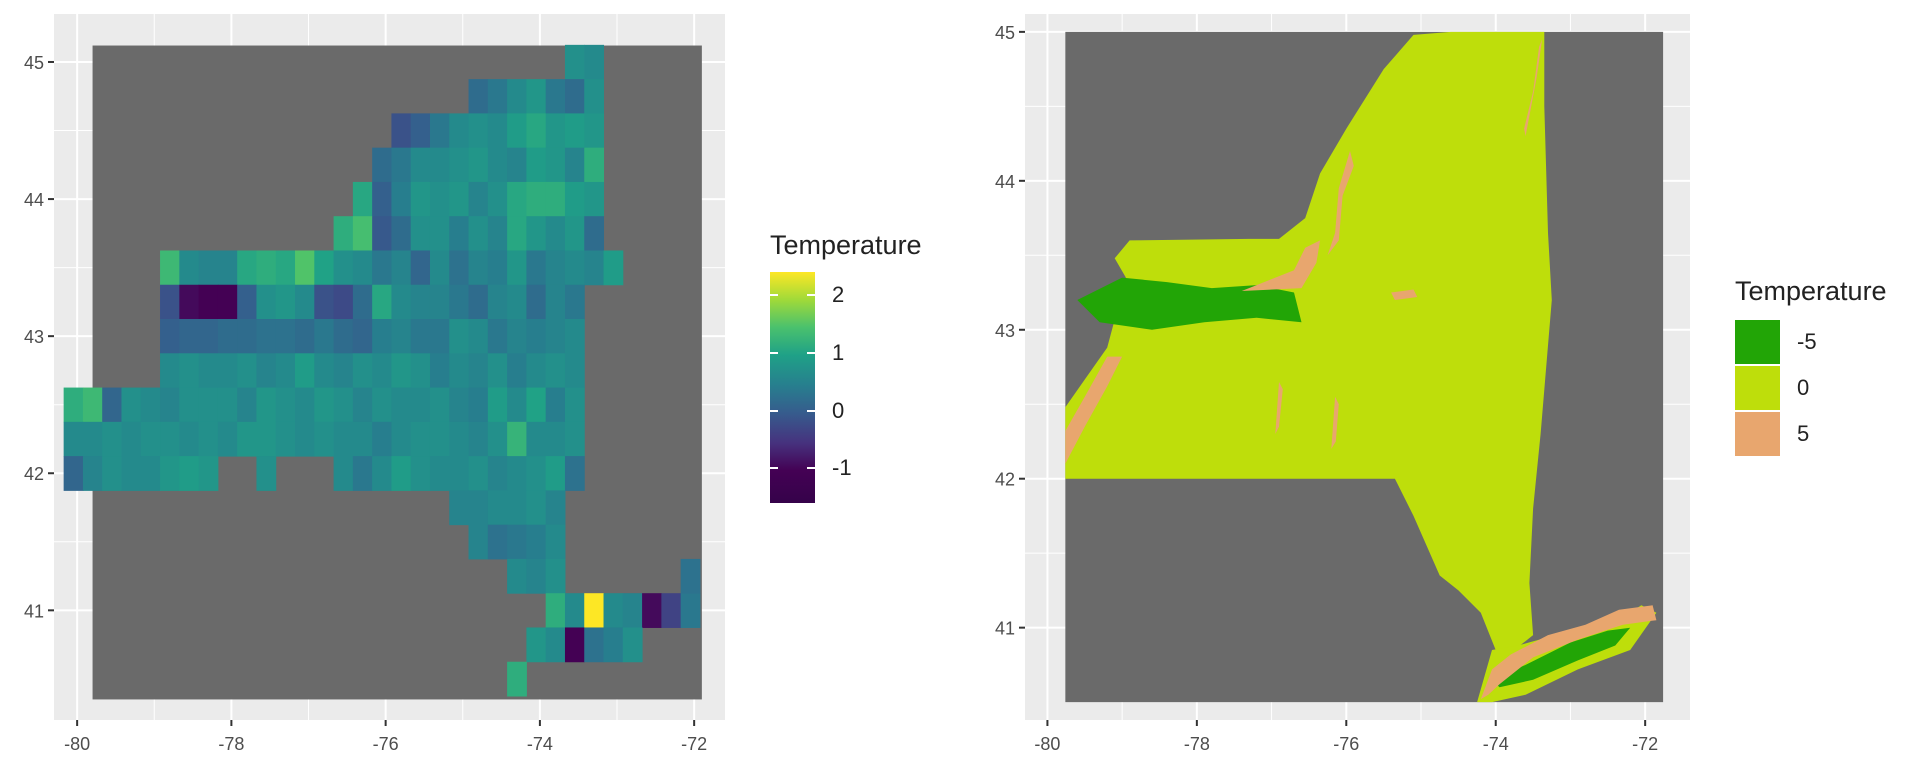 The image size is (1920, 773). Describe the element at coordinates (846, 366) in the screenshot. I see `legend-continuous: Temperature 2 1 0 -1` at that location.